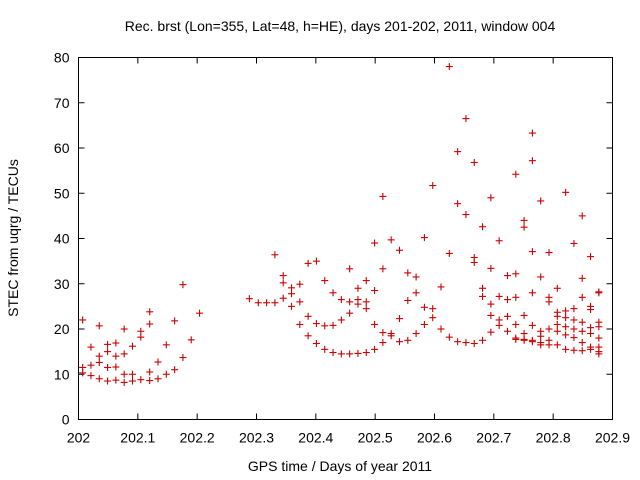  Describe the element at coordinates (66, 420) in the screenshot. I see `y-tick-label: 0` at that location.